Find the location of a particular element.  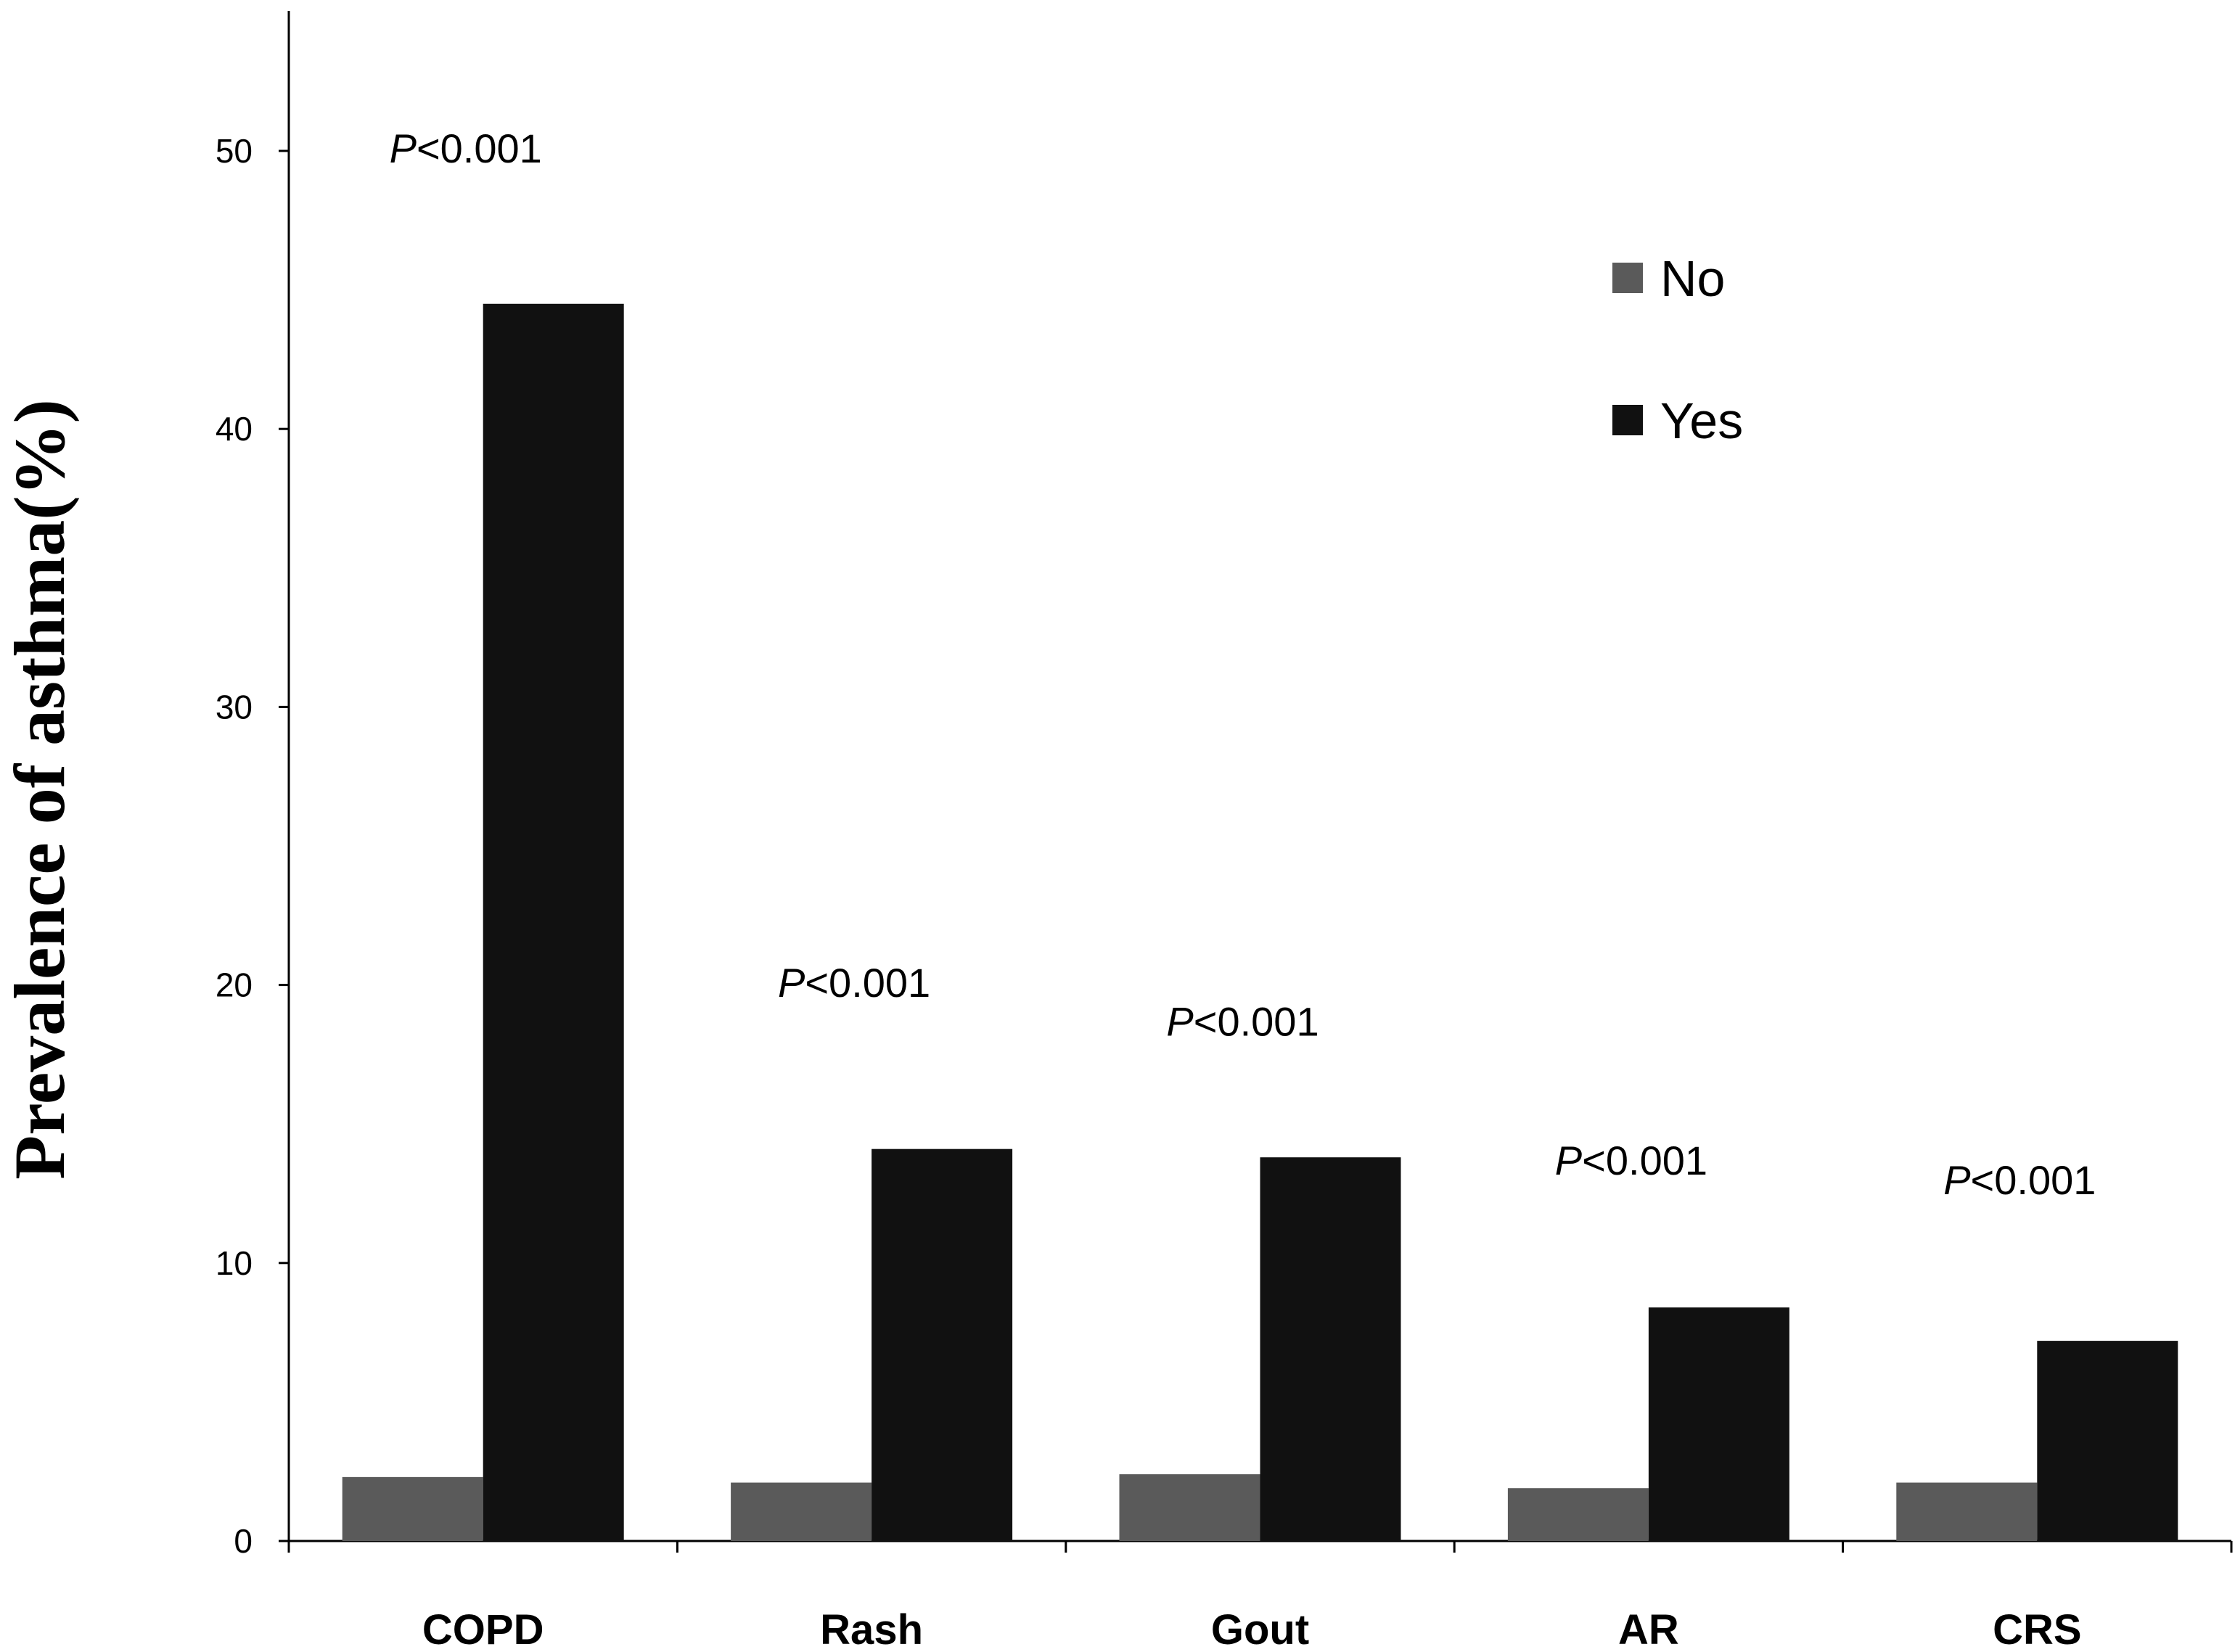

y-tick-label: 10 is located at coordinates (234, 1263).